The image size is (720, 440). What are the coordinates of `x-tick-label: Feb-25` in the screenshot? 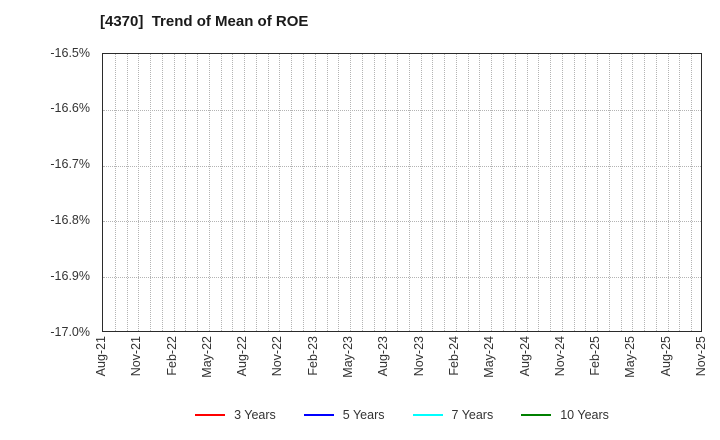 It's located at (595, 356).